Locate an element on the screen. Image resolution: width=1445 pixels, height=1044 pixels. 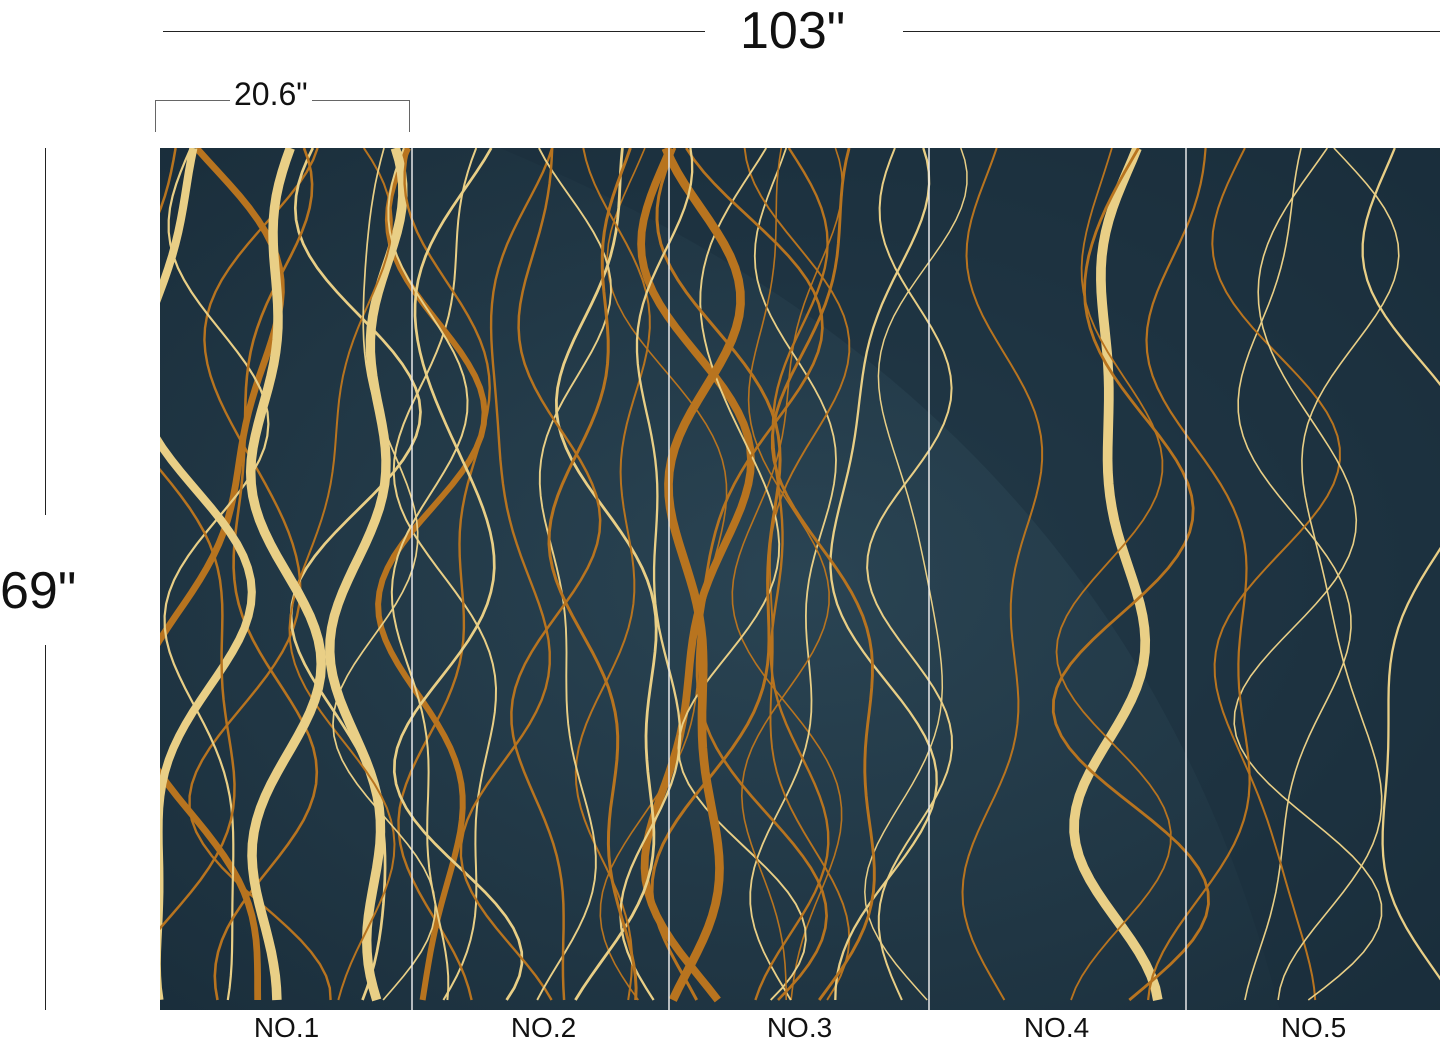
panel-label-3: NO.3 is located at coordinates (799, 1027).